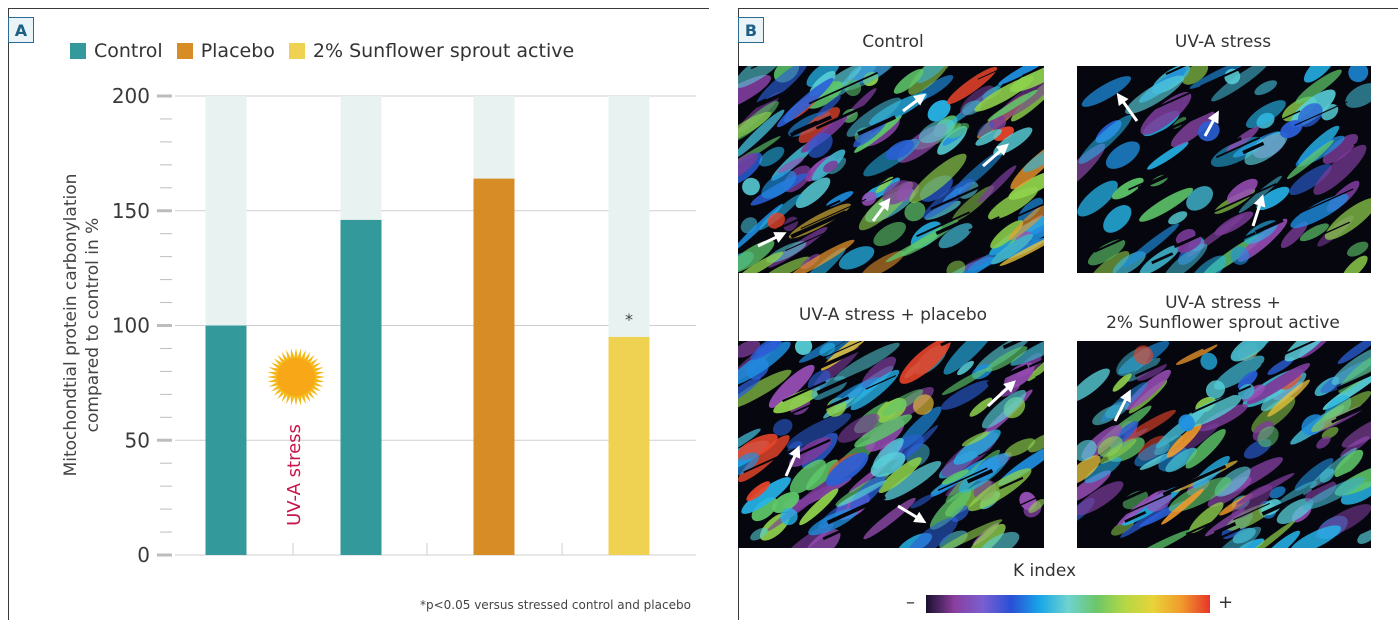  Describe the element at coordinates (21, 30) in the screenshot. I see `panel-a-badge: A` at that location.